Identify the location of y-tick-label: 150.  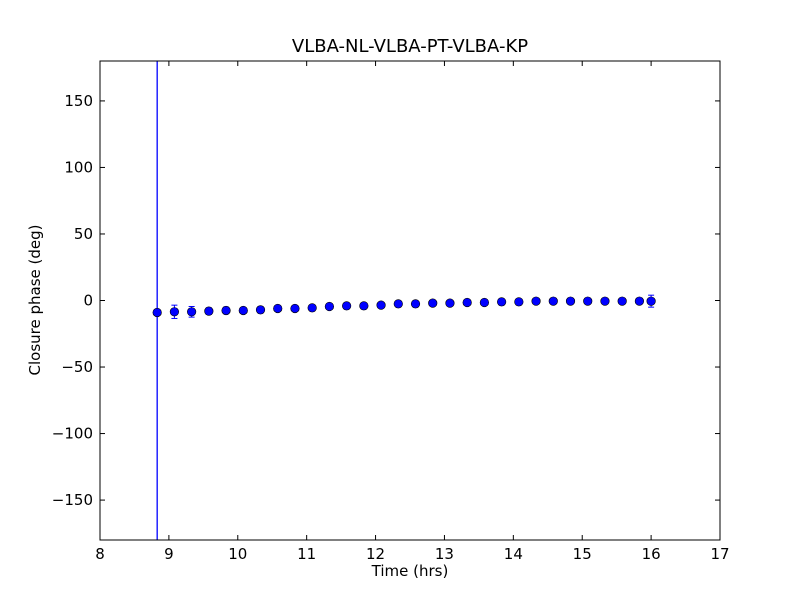
(78, 101).